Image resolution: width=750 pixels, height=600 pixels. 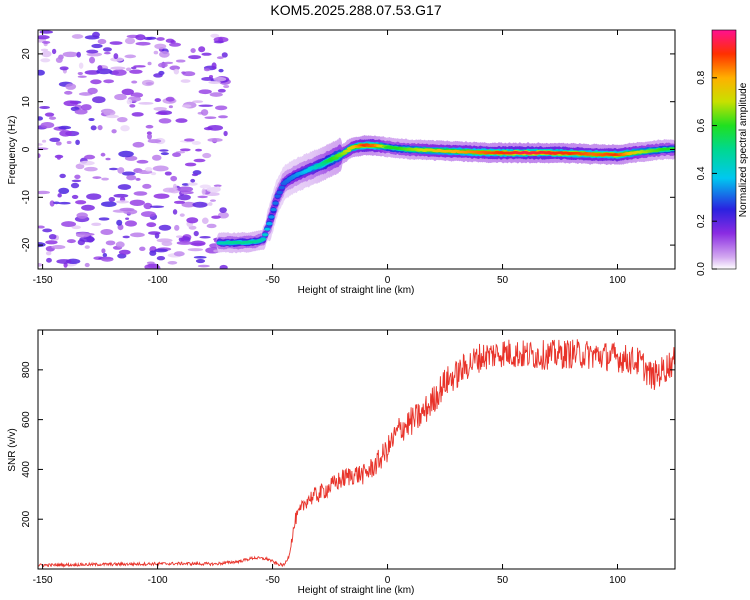 What do you see at coordinates (724, 149) in the screenshot?
I see `colorbar-gradient` at bounding box center [724, 149].